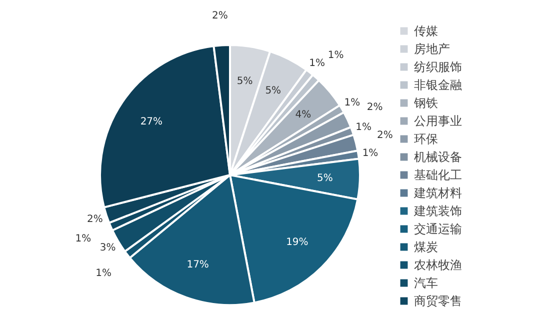  Describe the element at coordinates (197, 264) in the screenshot. I see `data-label: 17%` at that location.